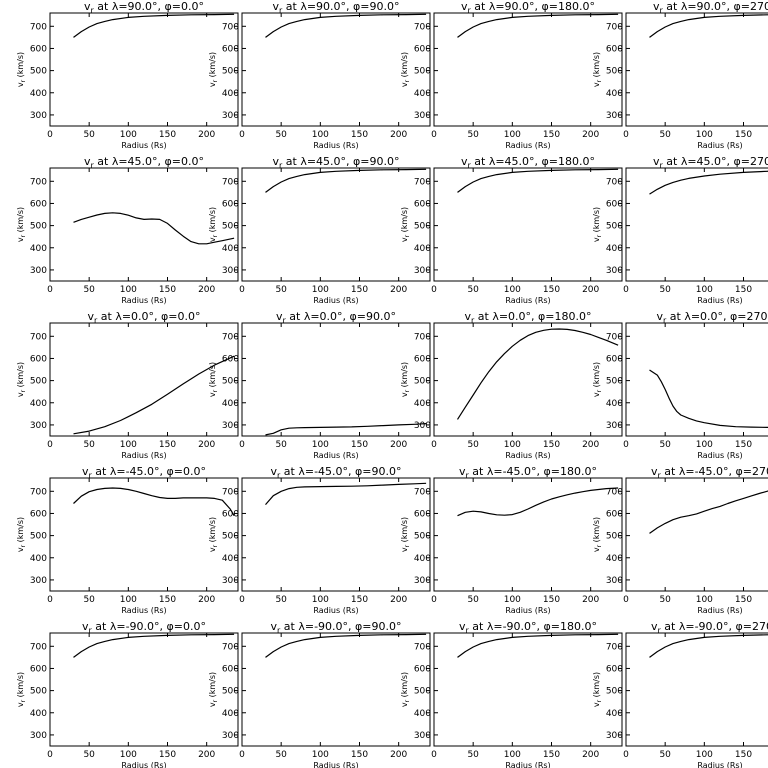 The image size is (768, 768). Describe the element at coordinates (528, 7) in the screenshot. I see `panel-title: vr at λ=90.0°, φ=180.0°` at that location.